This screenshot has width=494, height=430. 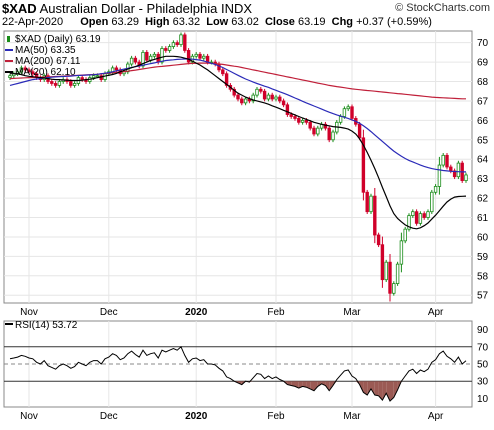 What do you see at coordinates (311, 22) in the screenshot?
I see `close-value: 63.19` at bounding box center [311, 22].